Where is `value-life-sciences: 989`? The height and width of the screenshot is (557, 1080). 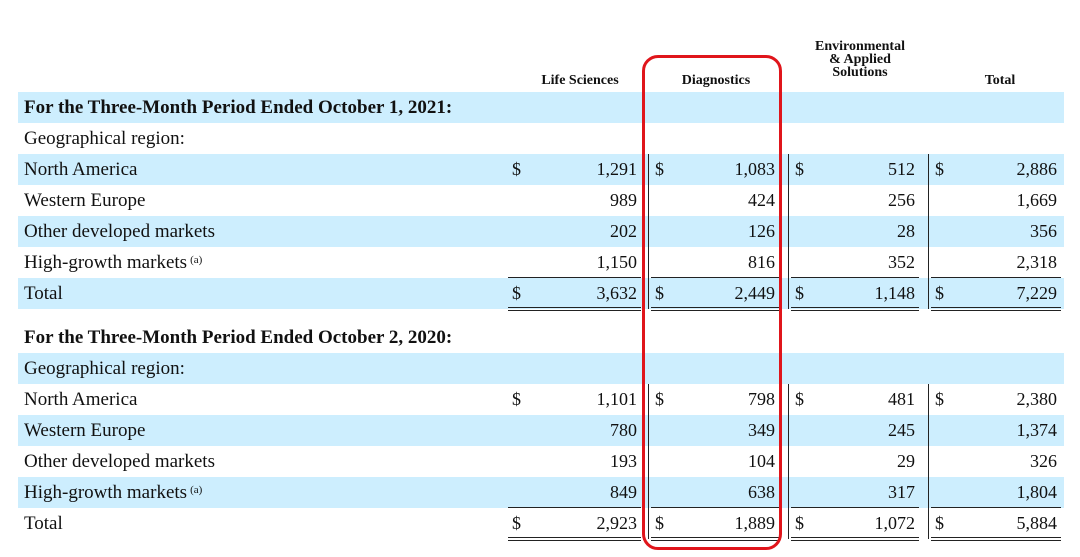 value-life-sciences: 989 is located at coordinates (623, 200).